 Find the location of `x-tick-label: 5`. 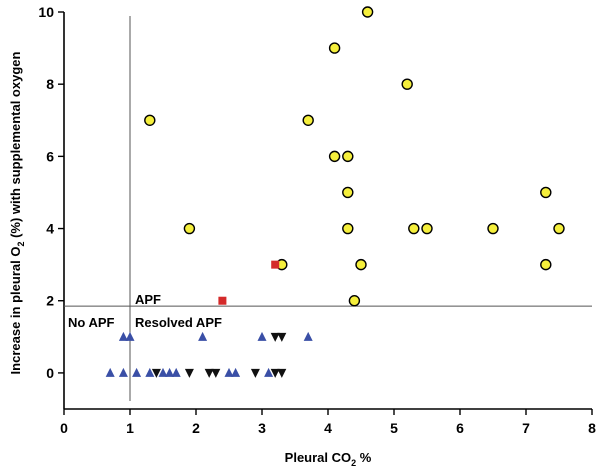

x-tick-label: 5 is located at coordinates (394, 428).